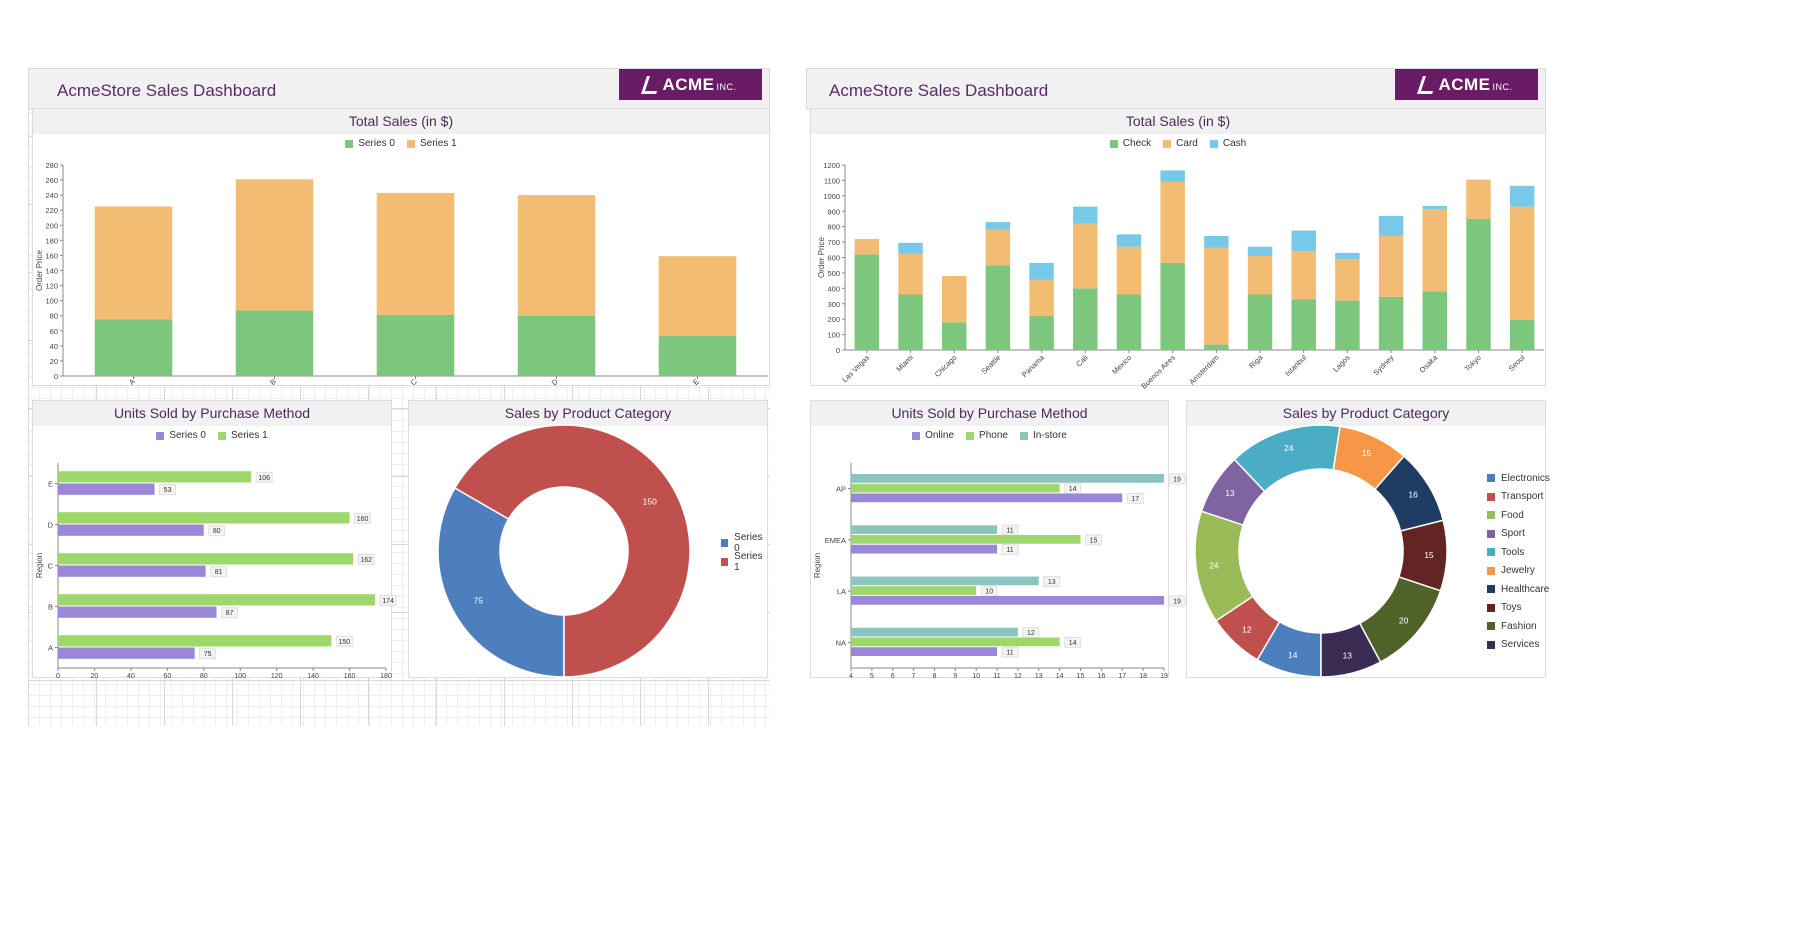 The width and height of the screenshot is (1800, 941). Describe the element at coordinates (817, 565) in the screenshot. I see `y-axis-label: Region` at that location.